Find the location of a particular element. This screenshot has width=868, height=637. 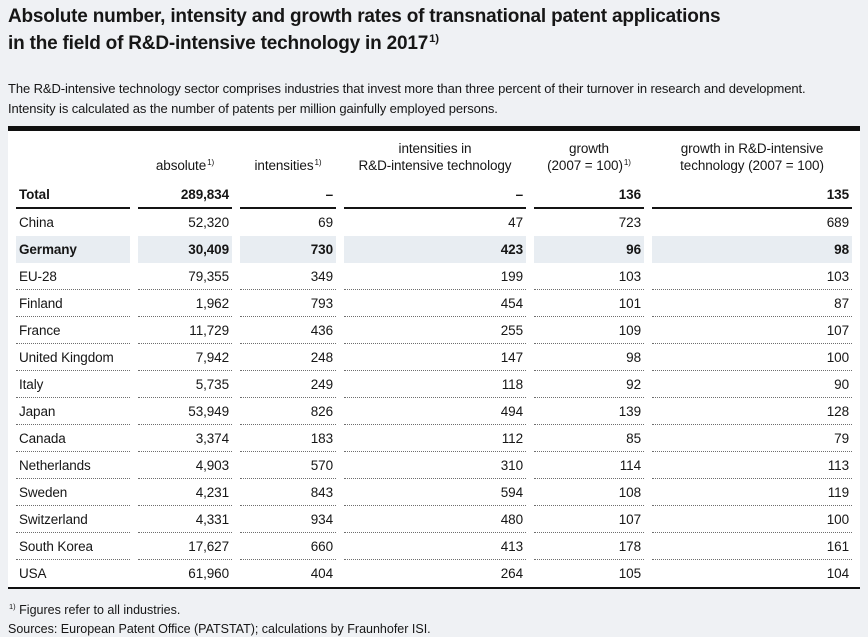

cell-value: 92 is located at coordinates (589, 384).